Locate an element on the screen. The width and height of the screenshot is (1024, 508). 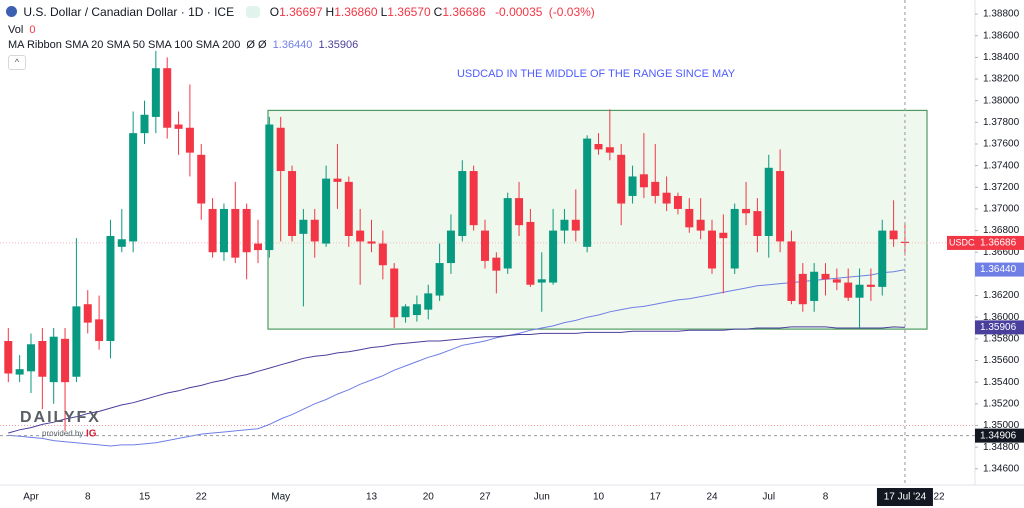
y-tick-label: 1.37200 is located at coordinates (1001, 187).